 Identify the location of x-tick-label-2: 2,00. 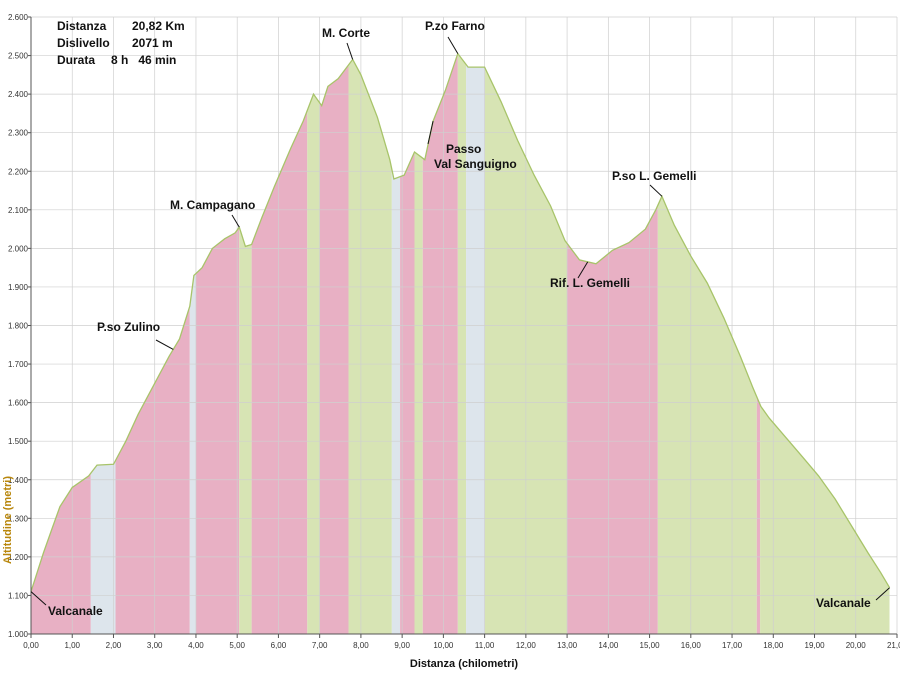
(114, 645).